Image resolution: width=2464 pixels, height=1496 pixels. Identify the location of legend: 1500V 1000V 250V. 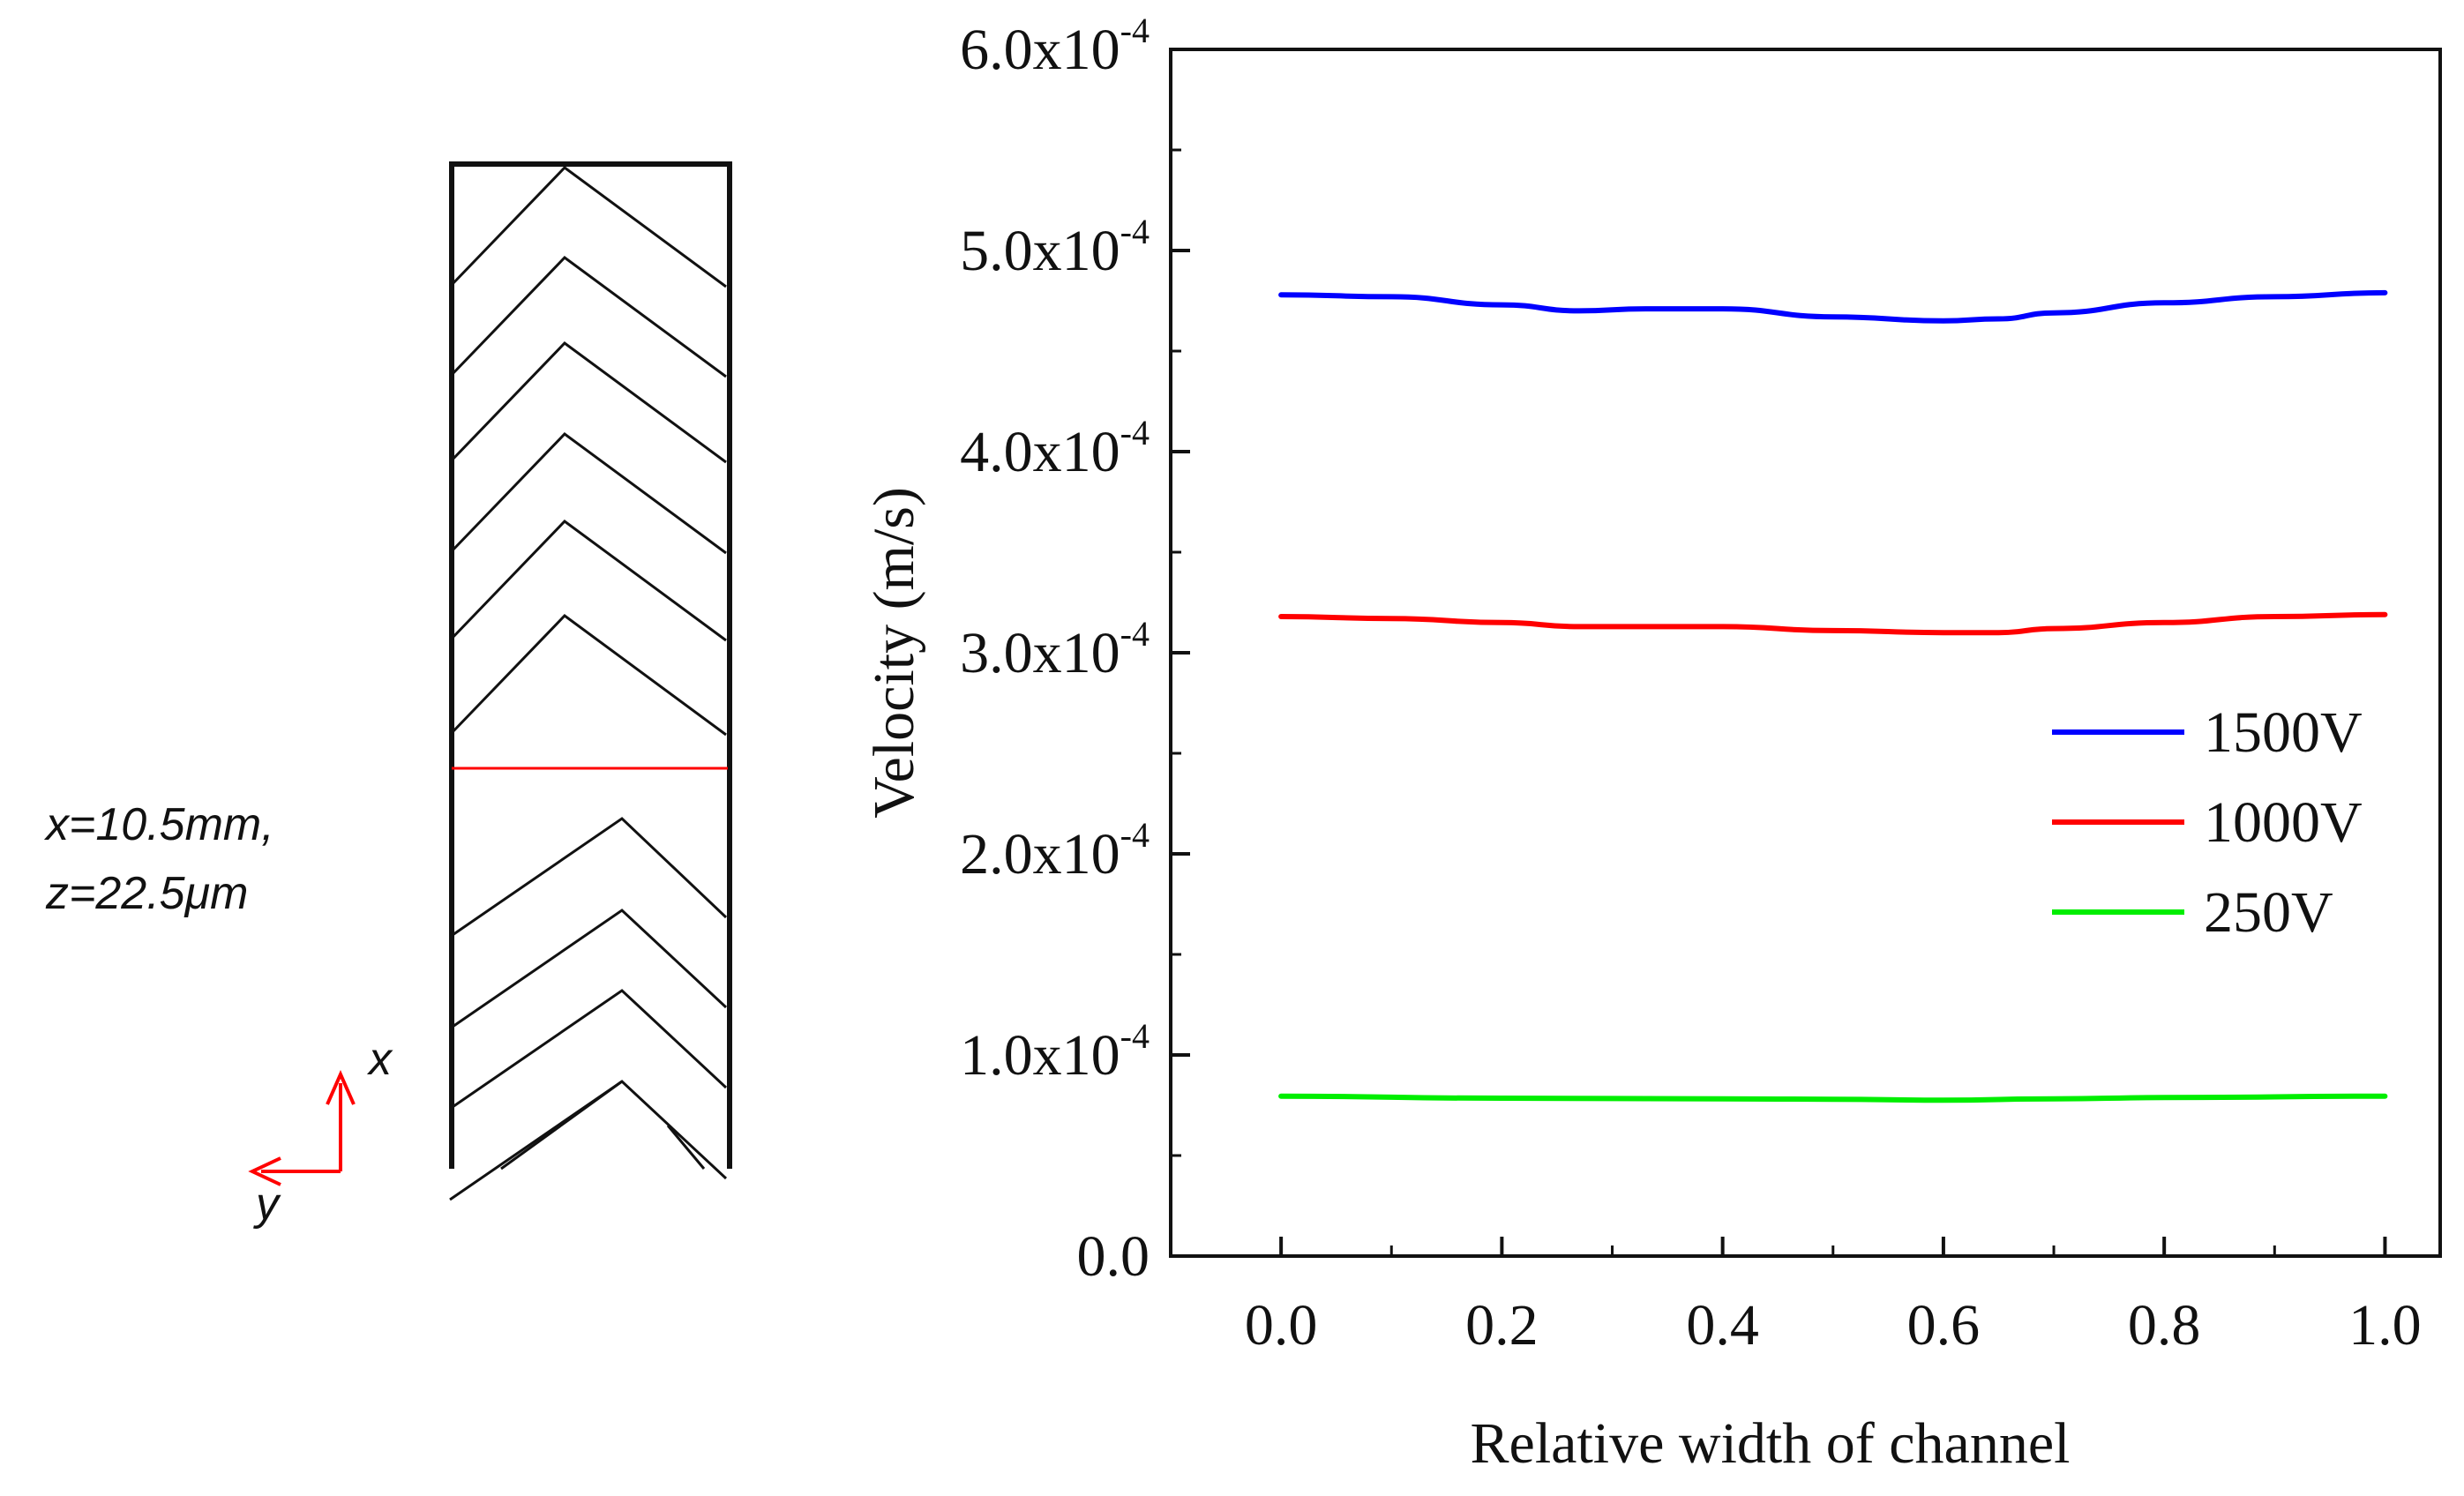
(2207, 822).